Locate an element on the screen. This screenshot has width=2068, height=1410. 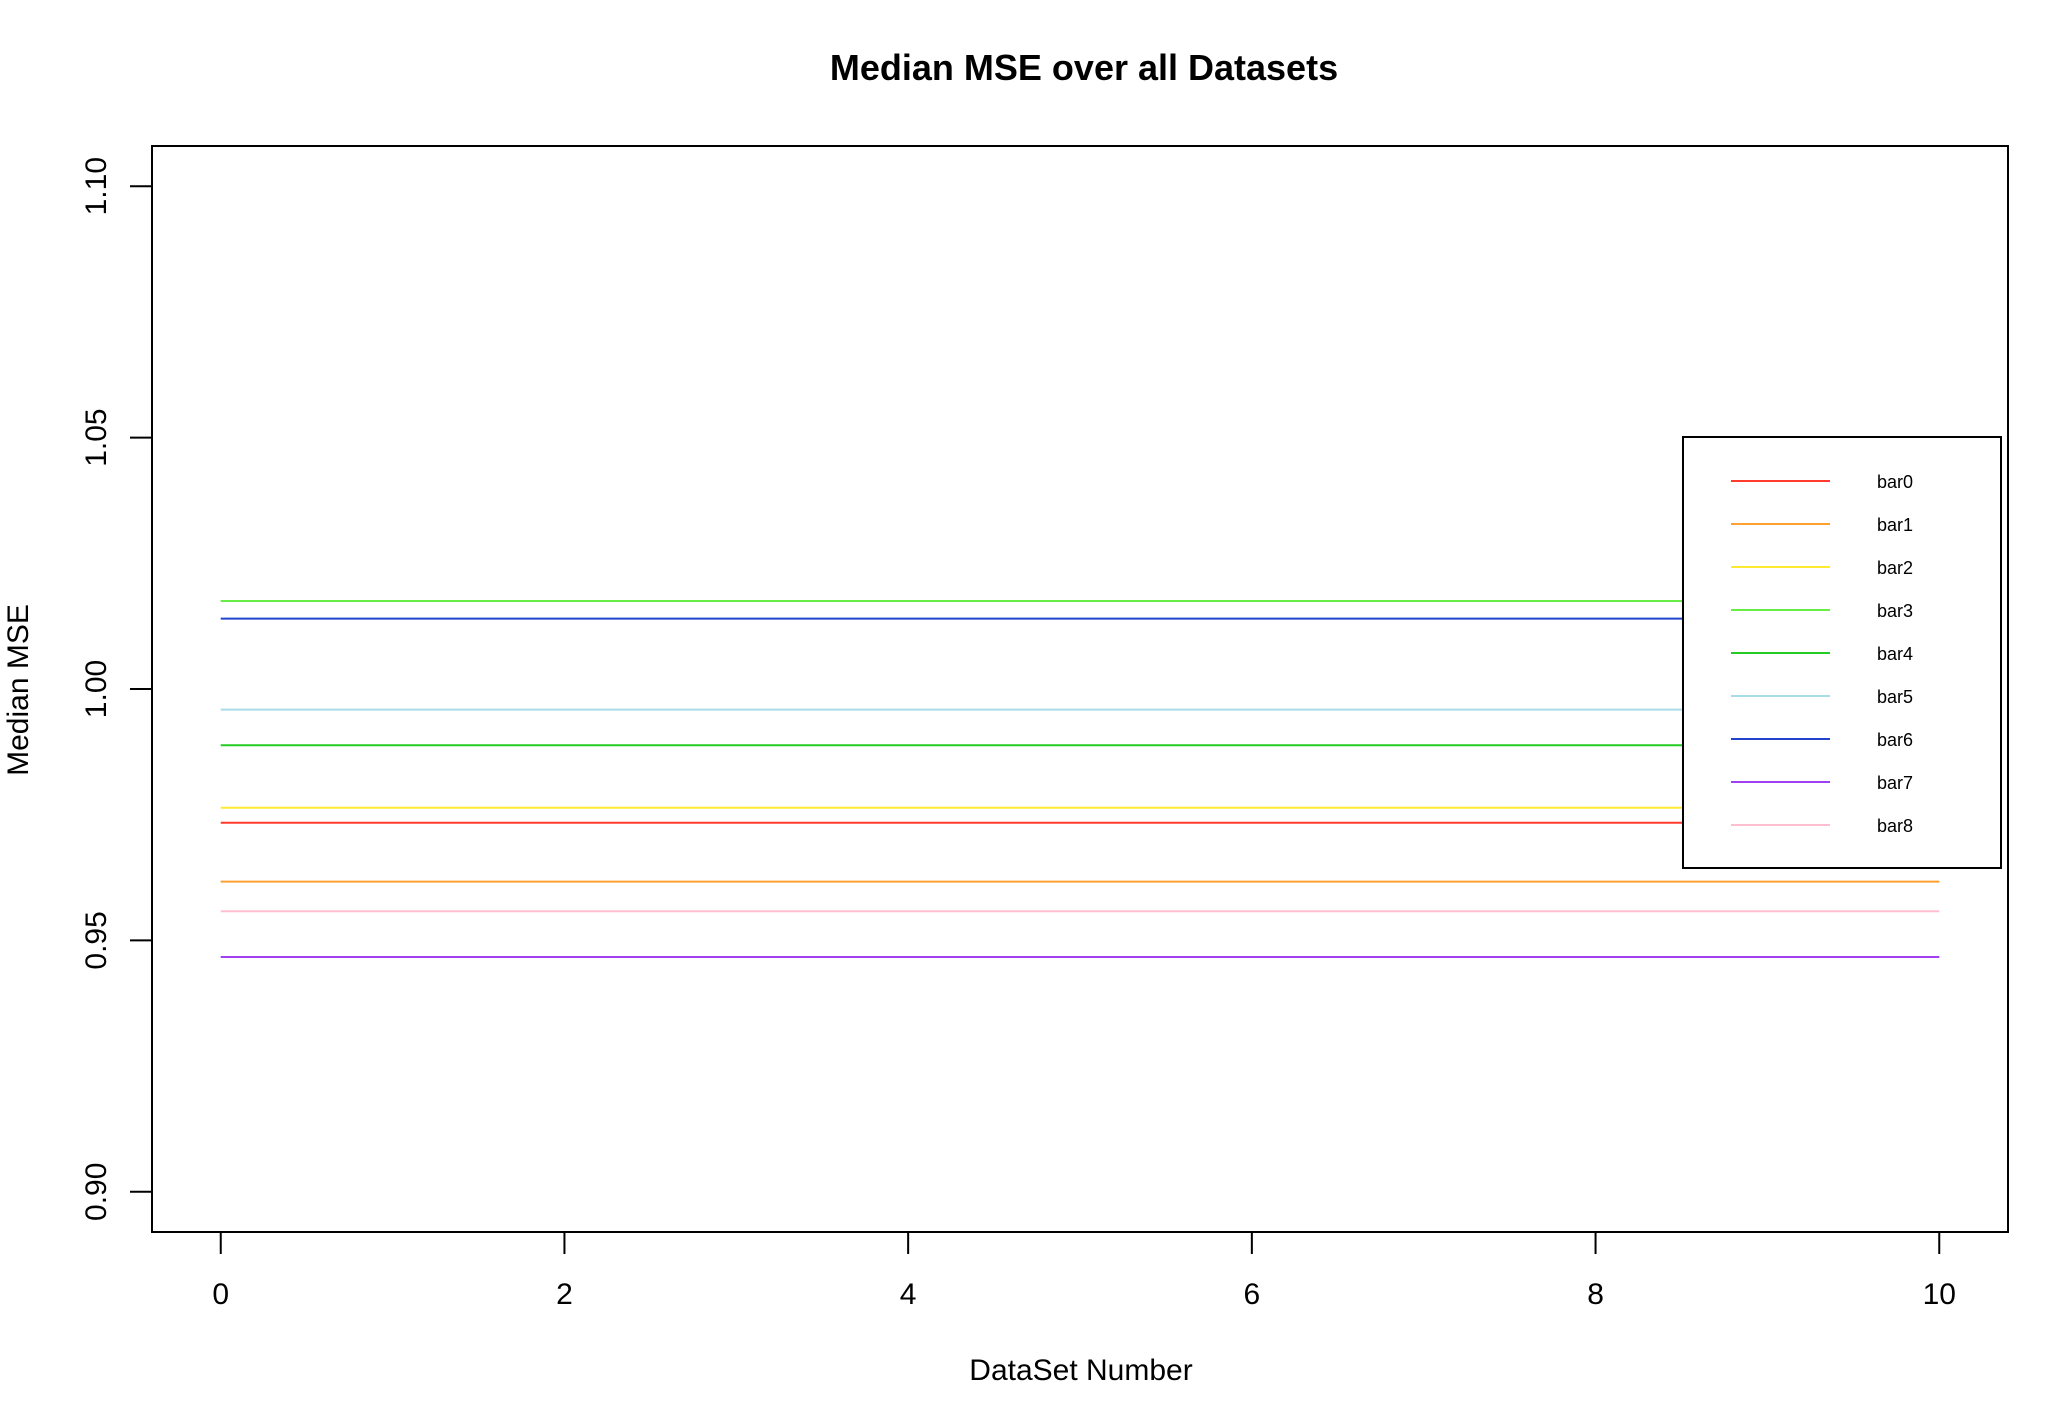
chart-title: Median MSE over all Datasets is located at coordinates (1084, 67).